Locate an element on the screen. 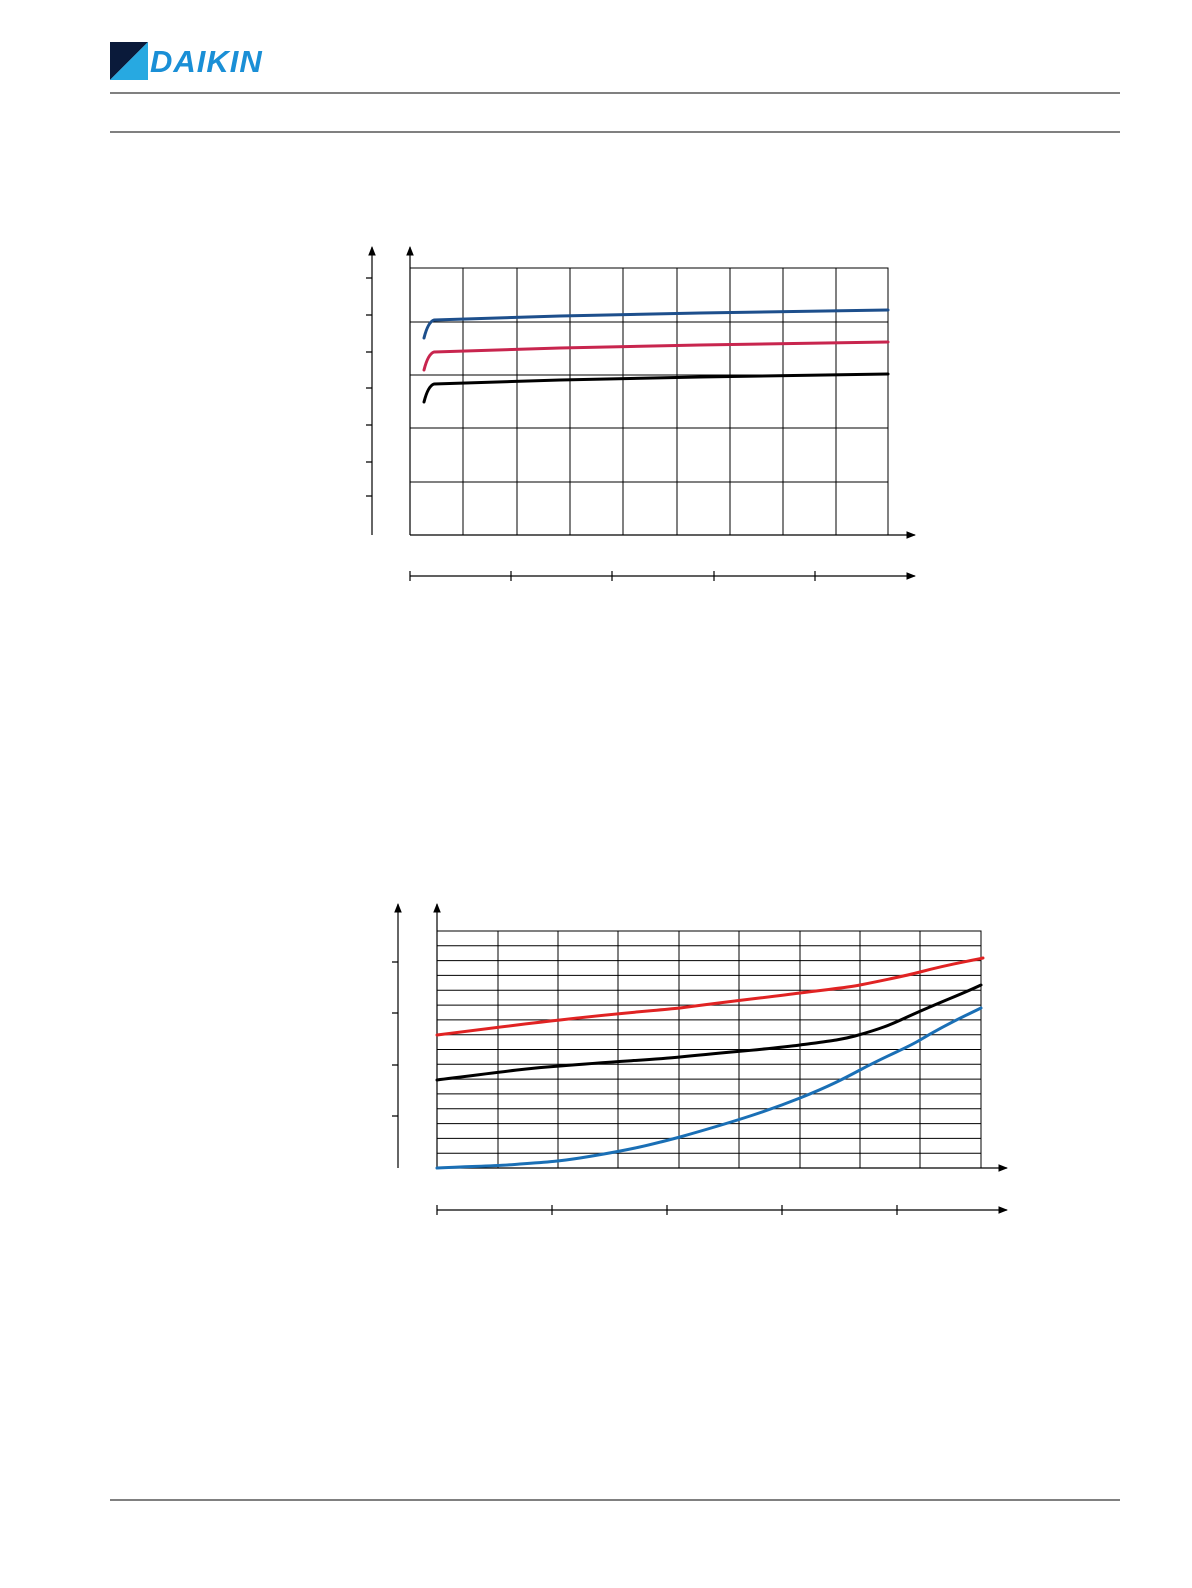 The width and height of the screenshot is (1192, 1588). logo-mark-light is located at coordinates (129, 61).